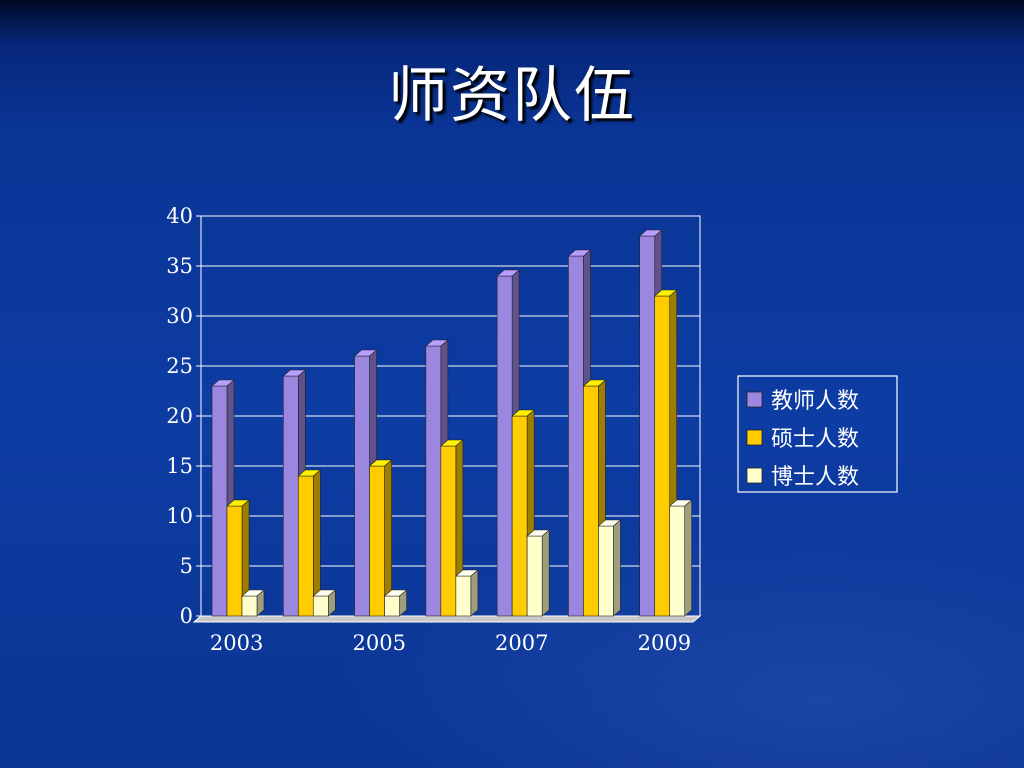 This screenshot has height=768, width=1024. Describe the element at coordinates (179, 366) in the screenshot. I see `y-tick-label: 25` at that location.